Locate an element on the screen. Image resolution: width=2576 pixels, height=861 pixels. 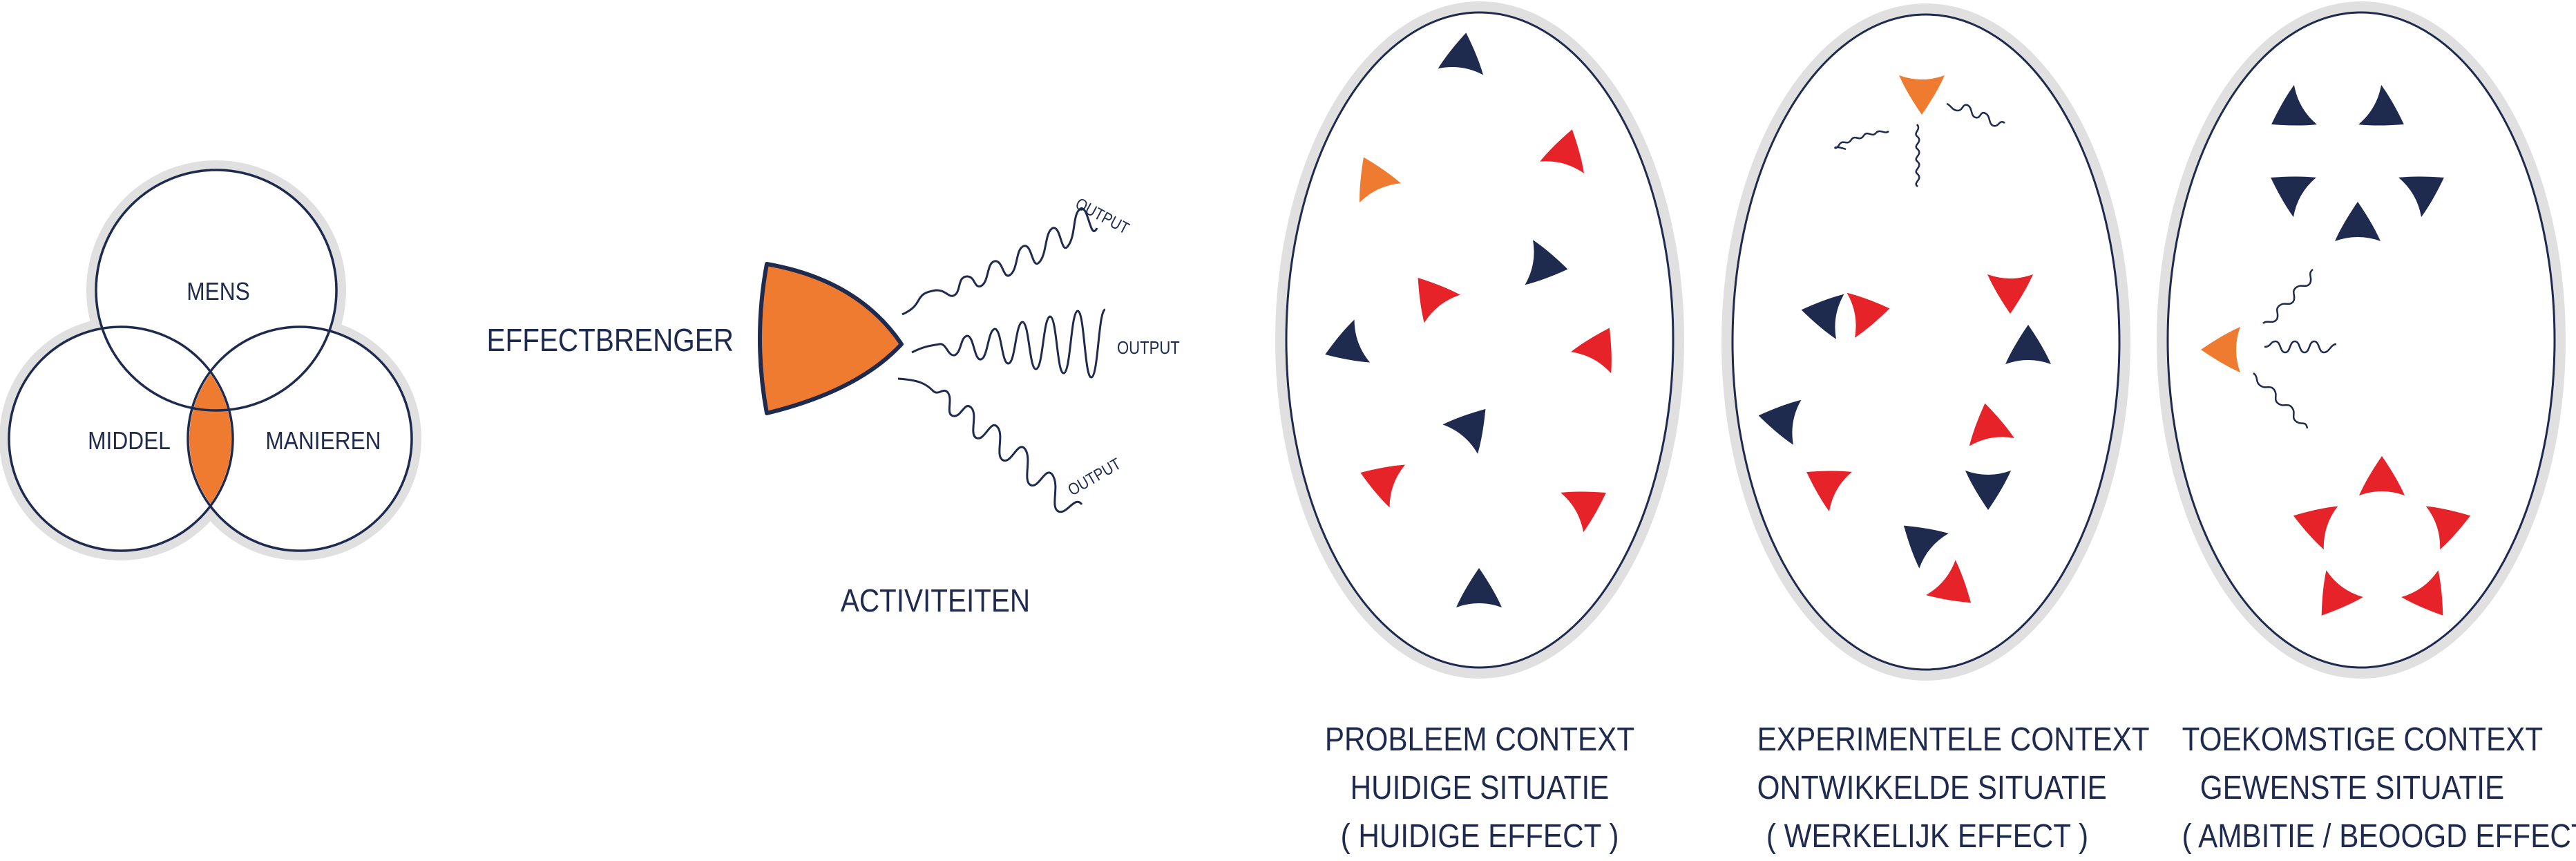
experimental-small-waves is located at coordinates (1919, 144).